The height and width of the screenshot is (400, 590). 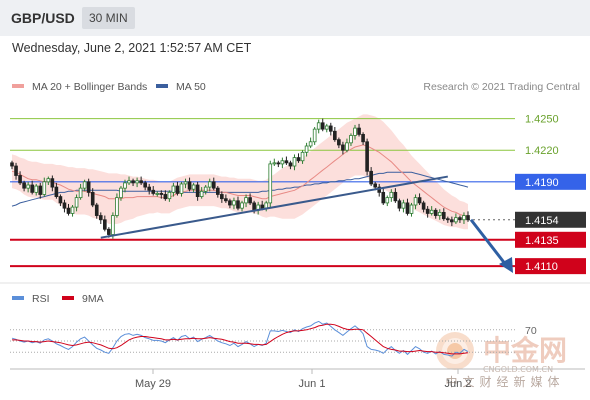 I want to click on resistance-label: 1.4250, so click(x=542, y=120).